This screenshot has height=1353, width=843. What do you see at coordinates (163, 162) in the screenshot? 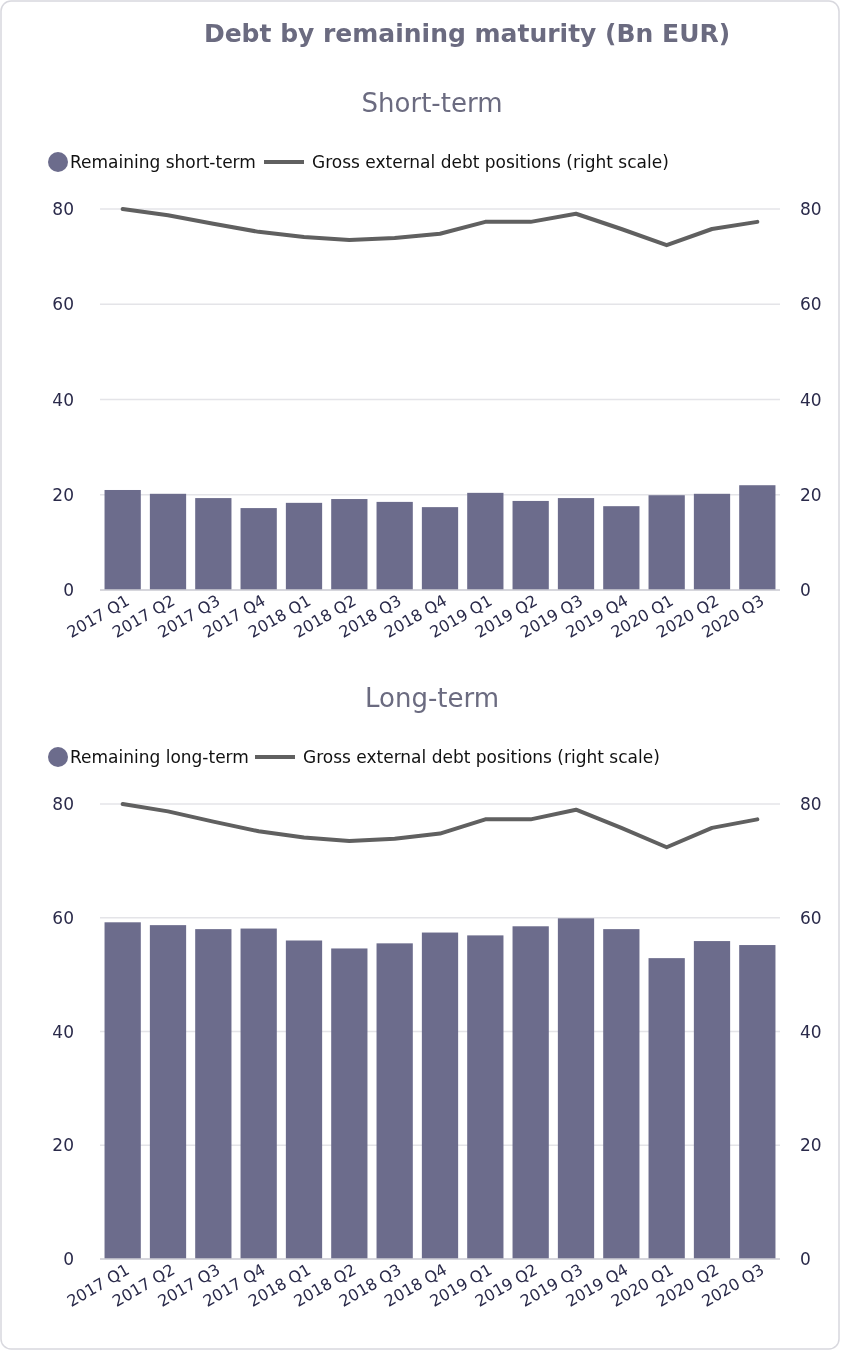
I see `legend-label: Remaining short-term` at bounding box center [163, 162].